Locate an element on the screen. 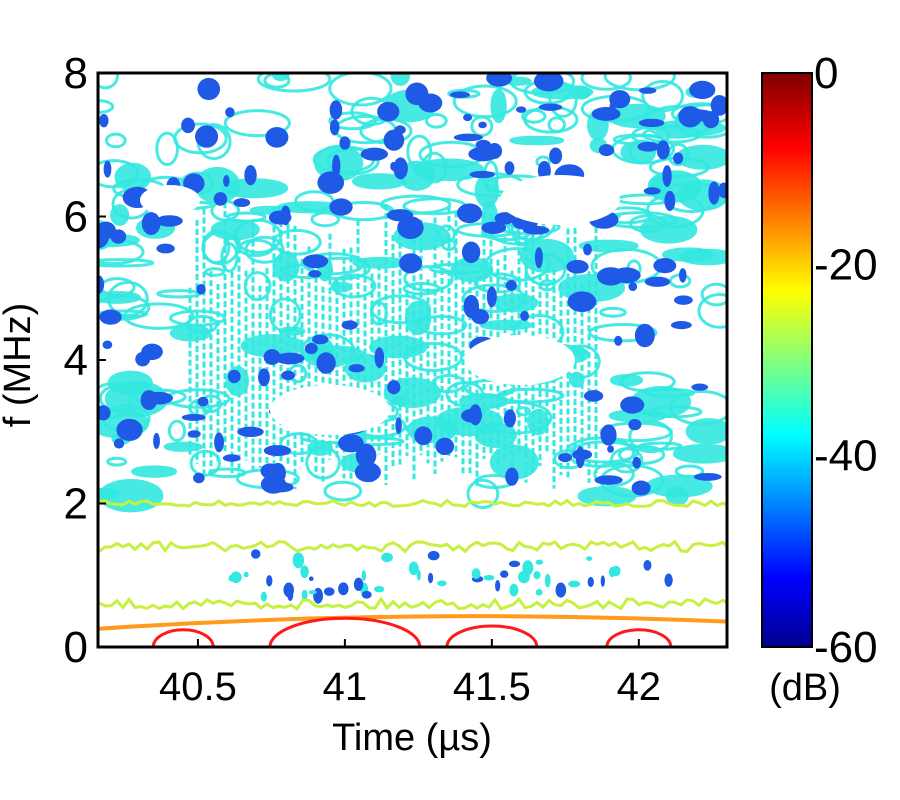  x-tick-label: 41 is located at coordinates (345, 687).